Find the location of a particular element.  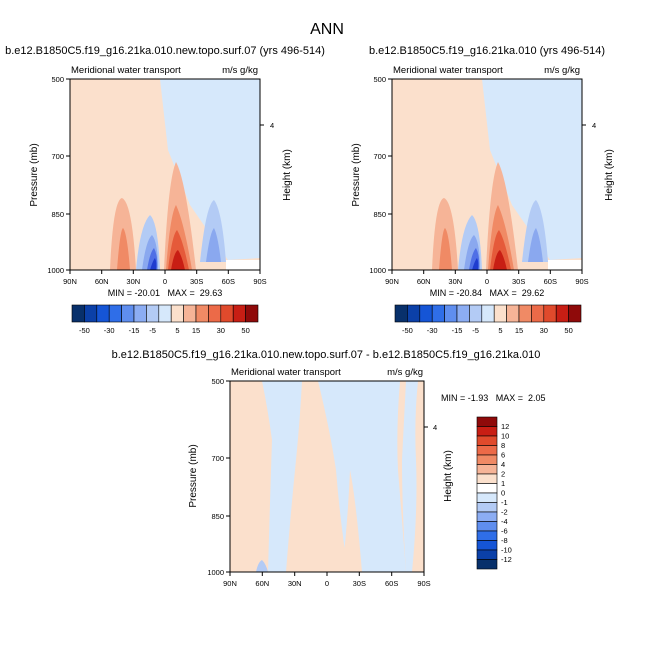

panel-1-x-axis: 90N 60N 30N 0 30S 60S 90S is located at coordinates (165, 278).